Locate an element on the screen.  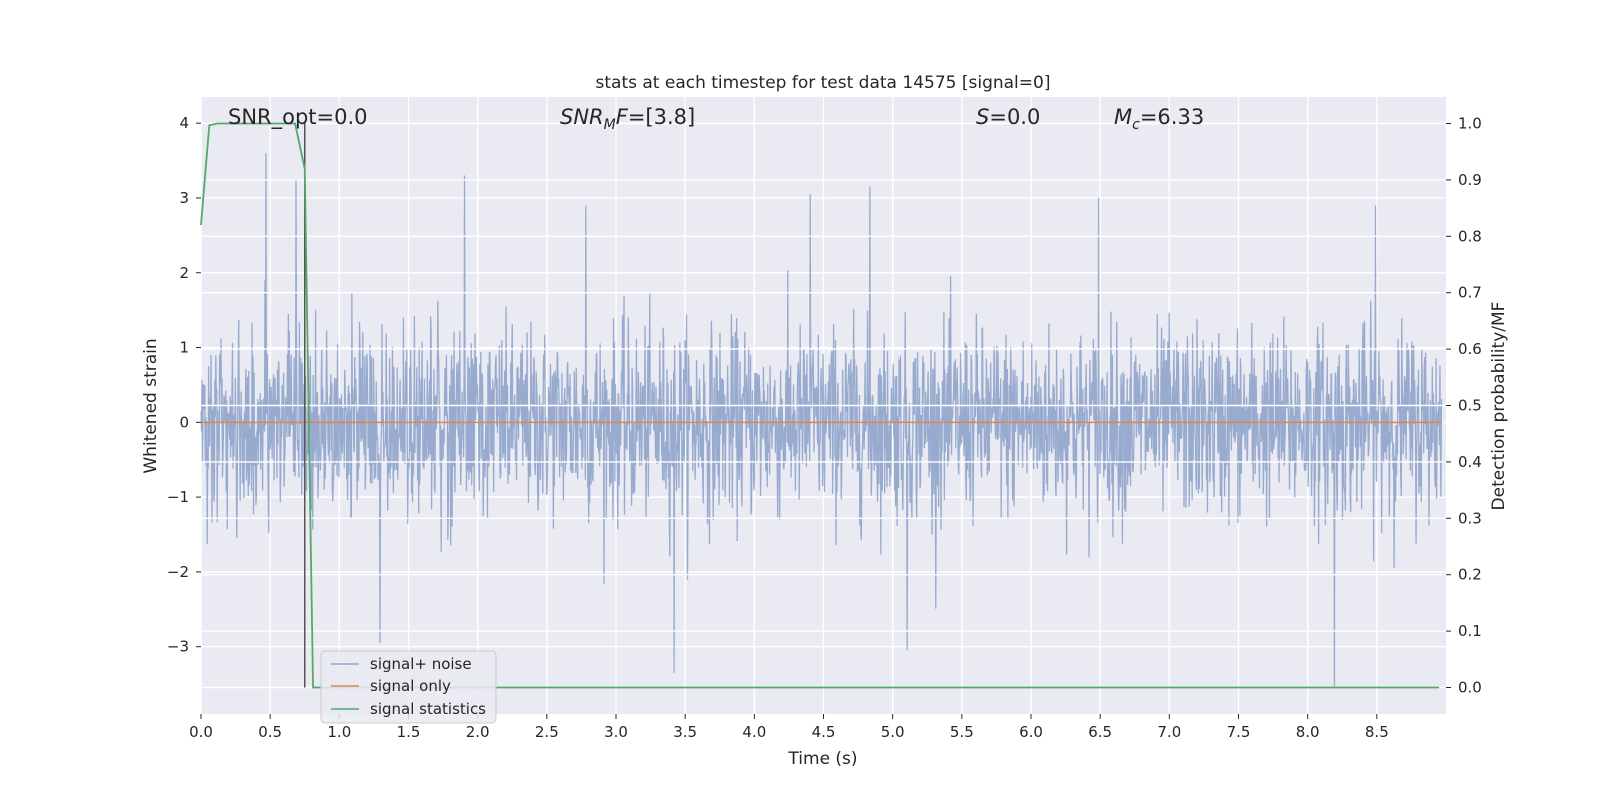
annotation-mc-sub: c is located at coordinates (1136, 125).